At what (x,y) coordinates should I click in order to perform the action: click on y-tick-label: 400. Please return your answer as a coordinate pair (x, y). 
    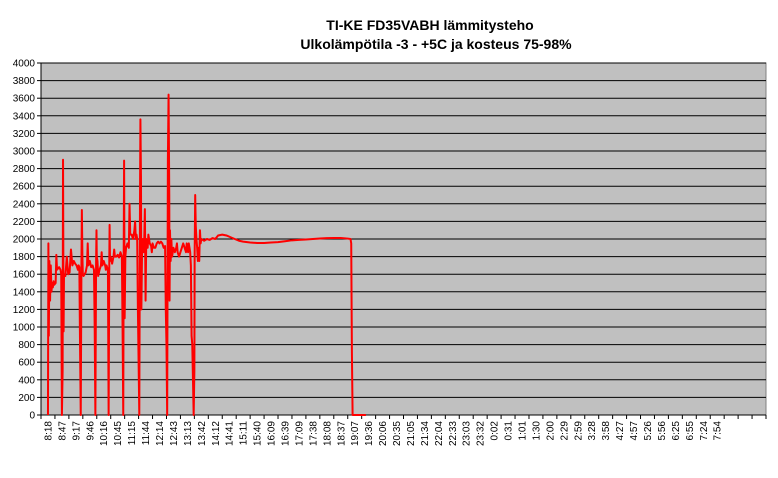
    Looking at the image, I should click on (26, 380).